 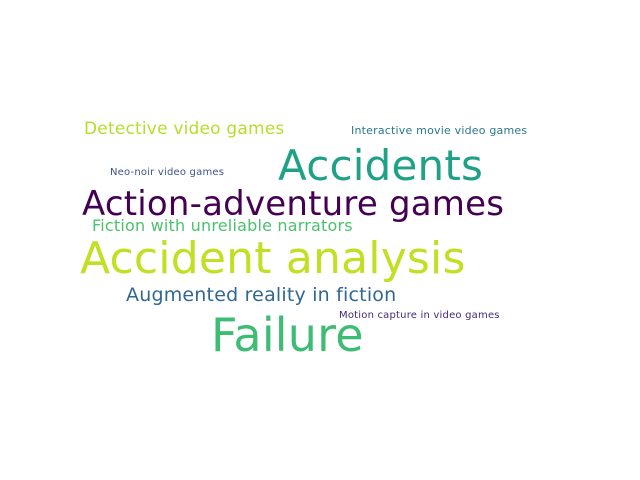 I want to click on word-augmented-reality-in-fiction: Augmented reality in fiction, so click(x=261, y=295).